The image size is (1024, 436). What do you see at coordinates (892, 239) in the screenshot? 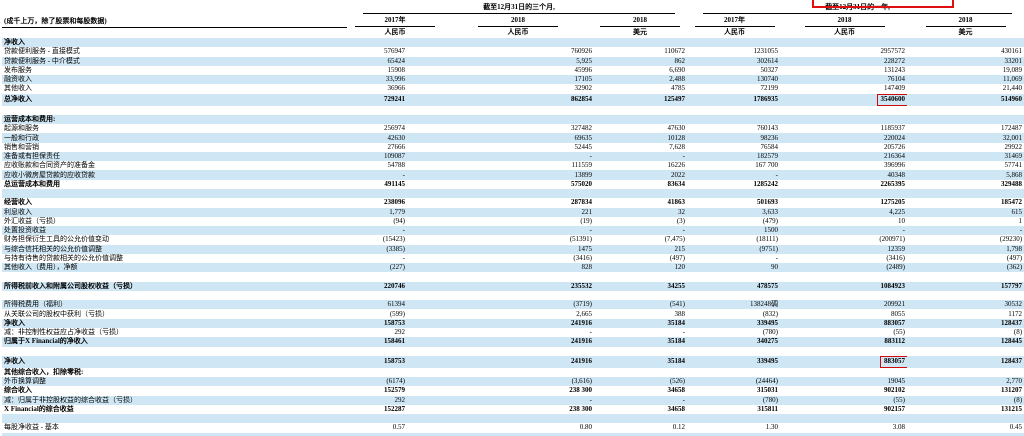
I see `value-cell: (200971)` at bounding box center [892, 239].